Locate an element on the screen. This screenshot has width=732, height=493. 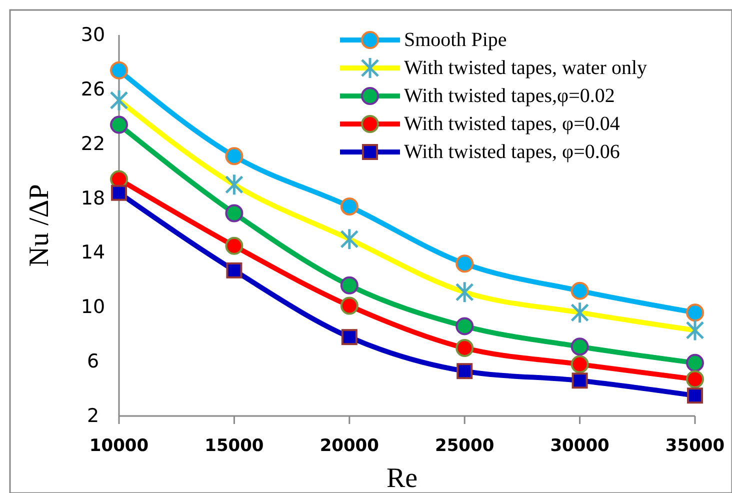
y-tick-label: 14 is located at coordinates (93, 253).